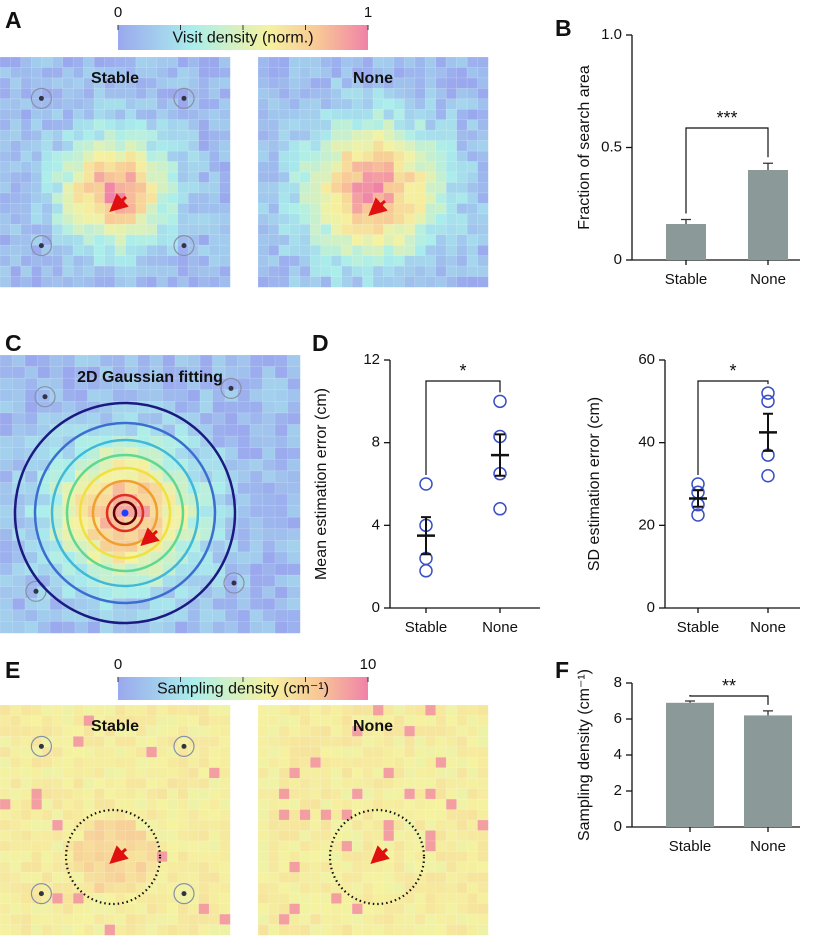 This screenshot has width=820, height=940. Describe the element at coordinates (584, 755) in the screenshot. I see `y-axis-label: Sampling density (cm⁻¹)` at that location.